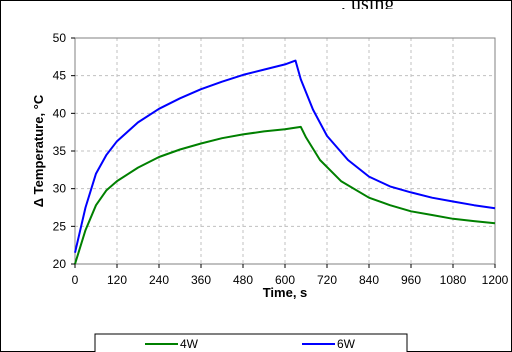  Describe the element at coordinates (117, 280) in the screenshot. I see `x-tick-label: 120` at that location.